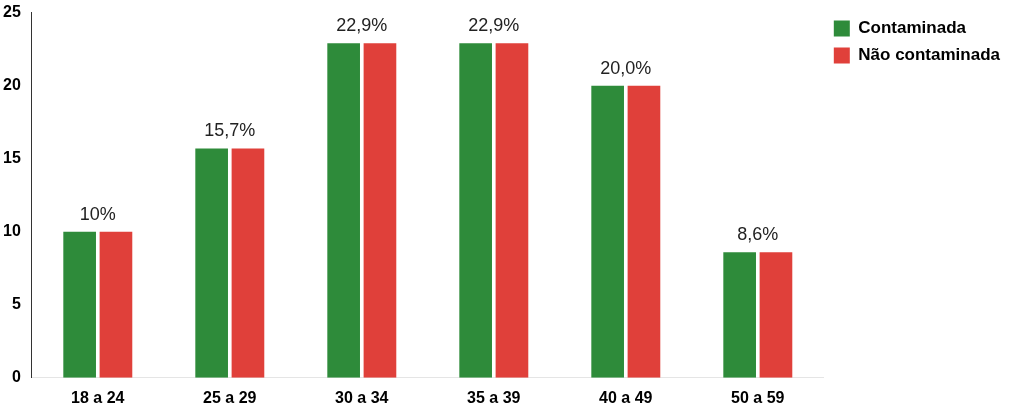 The image size is (1020, 411). What do you see at coordinates (12, 231) in the screenshot?
I see `y-tick-label: 10` at bounding box center [12, 231].